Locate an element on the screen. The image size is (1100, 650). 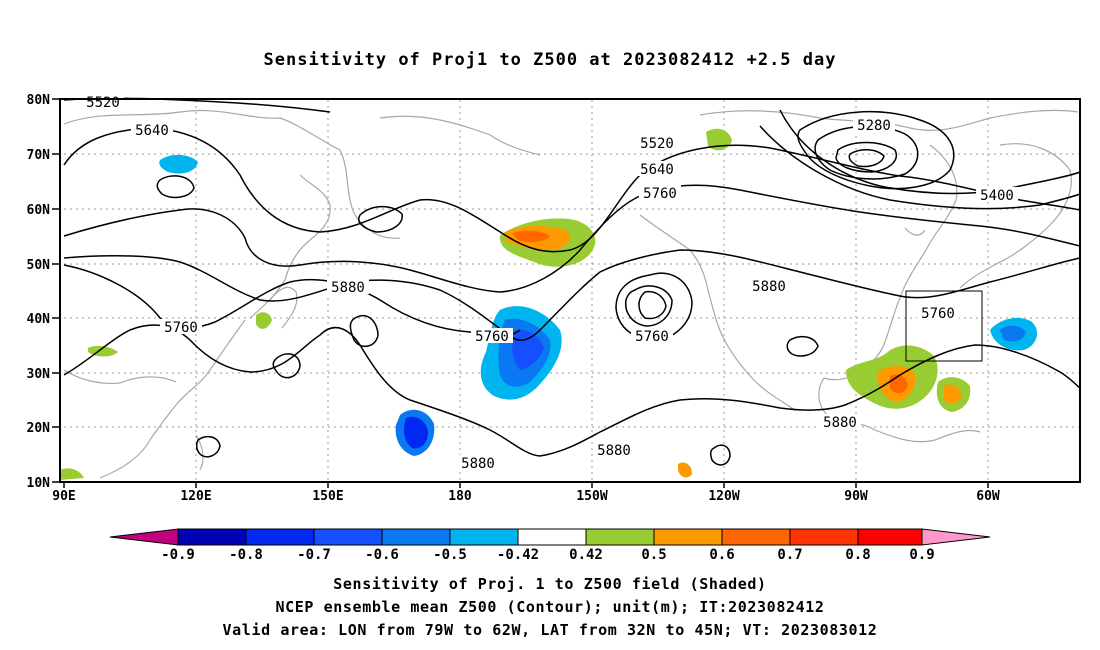
colorbar-label: 0.5 is located at coordinates (653, 555).